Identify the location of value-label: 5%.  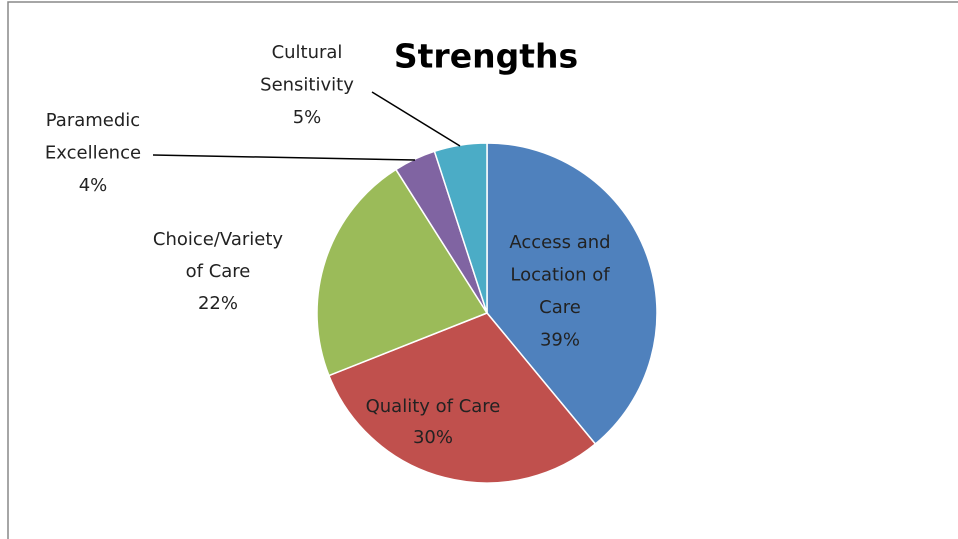
(307, 117).